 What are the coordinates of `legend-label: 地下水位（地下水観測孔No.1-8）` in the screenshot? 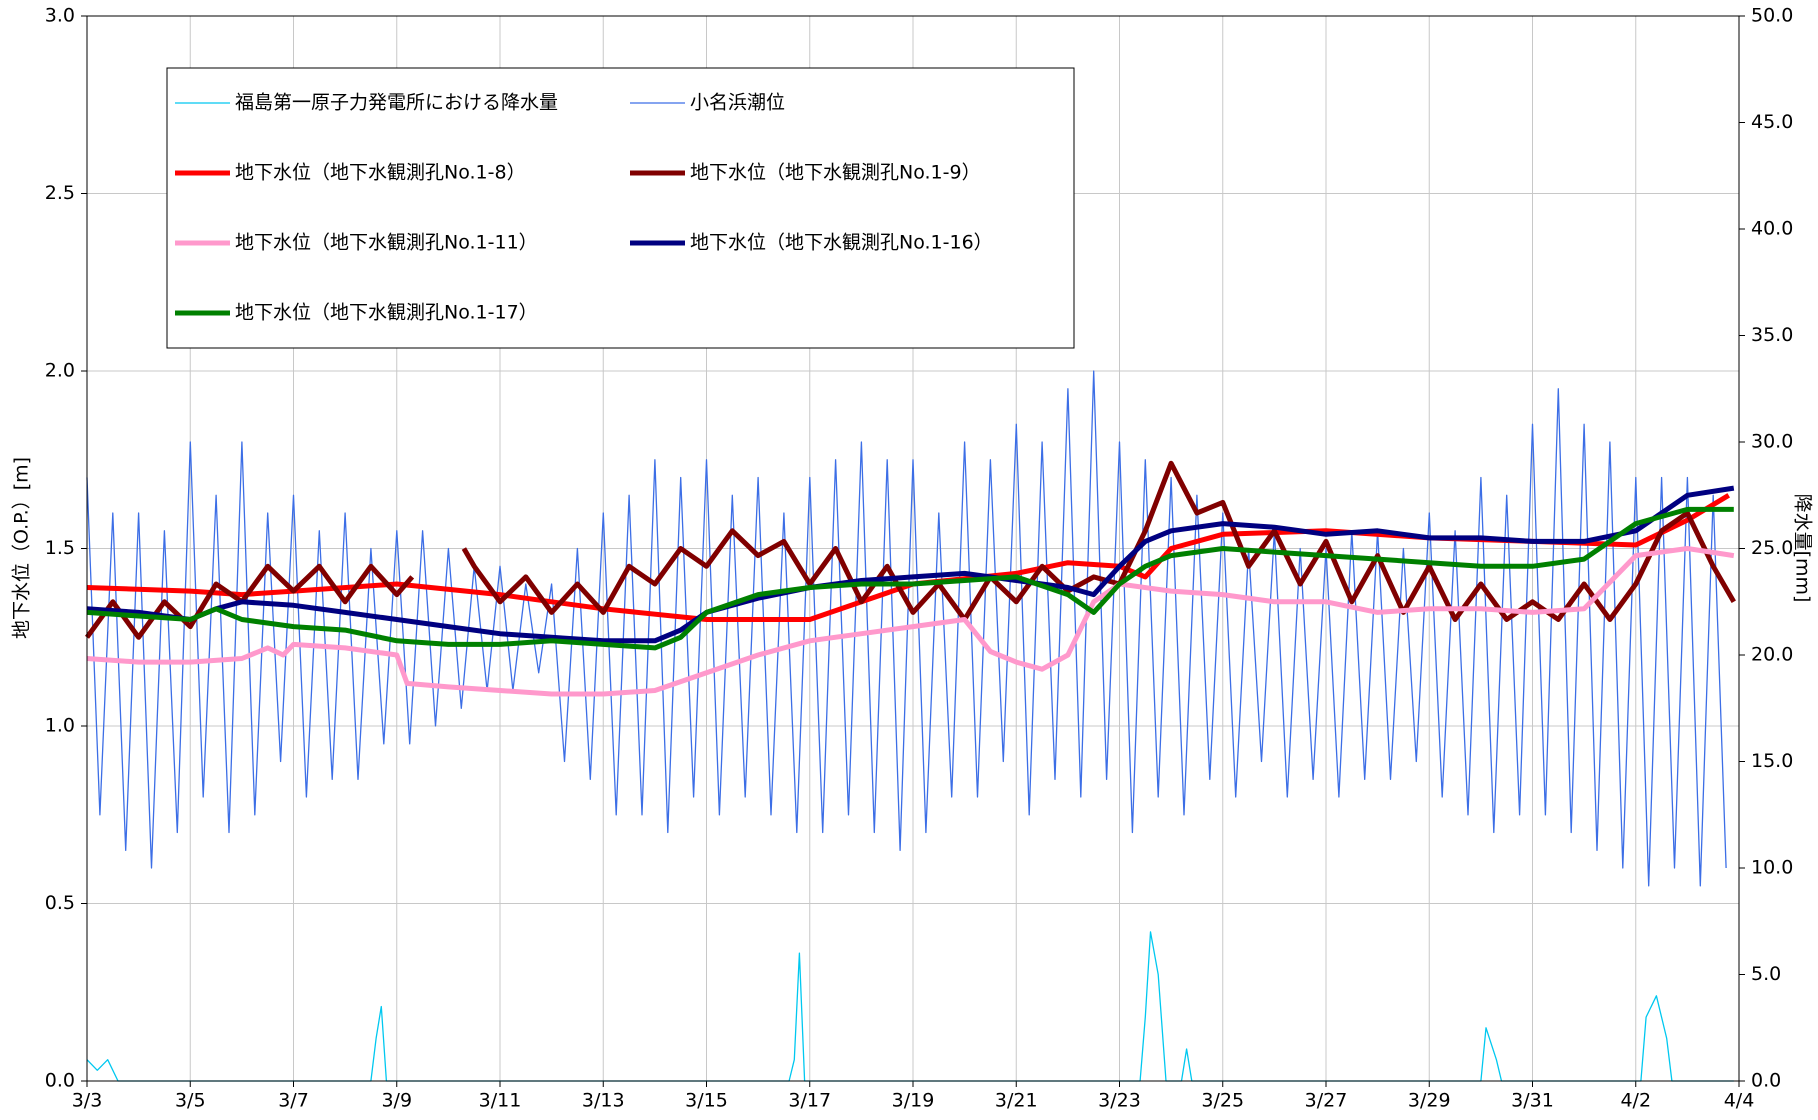 It's located at (380, 173).